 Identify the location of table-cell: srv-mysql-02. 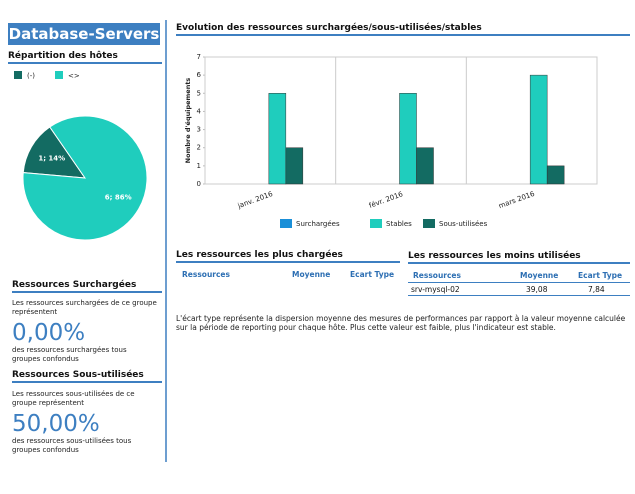
(435, 289).